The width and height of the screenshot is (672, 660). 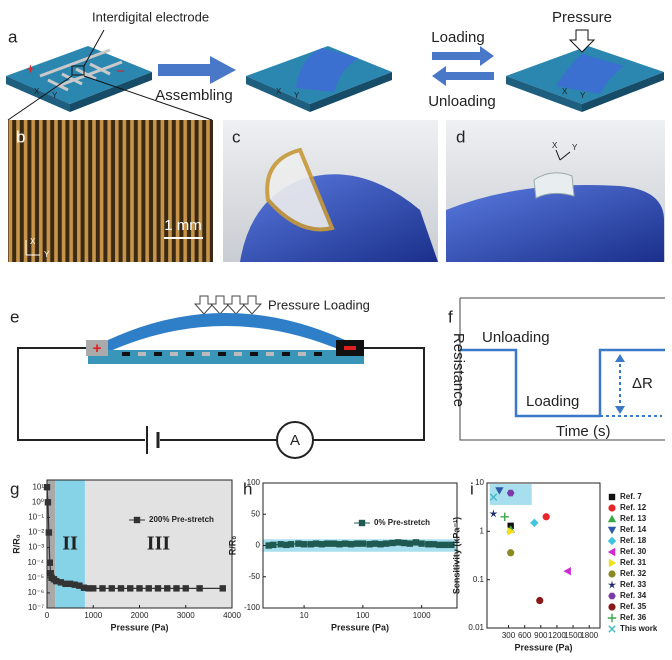 What do you see at coordinates (97, 348) in the screenshot?
I see `sign: +` at bounding box center [97, 348].